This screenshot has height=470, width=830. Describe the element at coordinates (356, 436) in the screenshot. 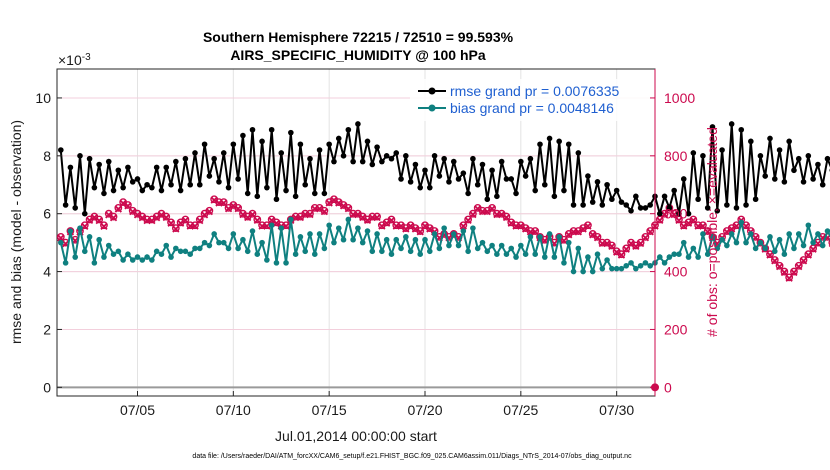

I see `x-axis-label: Jul.01,2014 00:00:00 start` at that location.